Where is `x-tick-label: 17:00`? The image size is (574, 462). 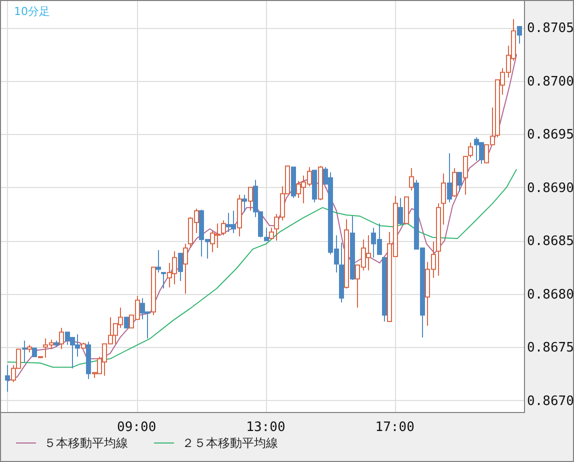
x-tick-label: 17:00 is located at coordinates (394, 427).